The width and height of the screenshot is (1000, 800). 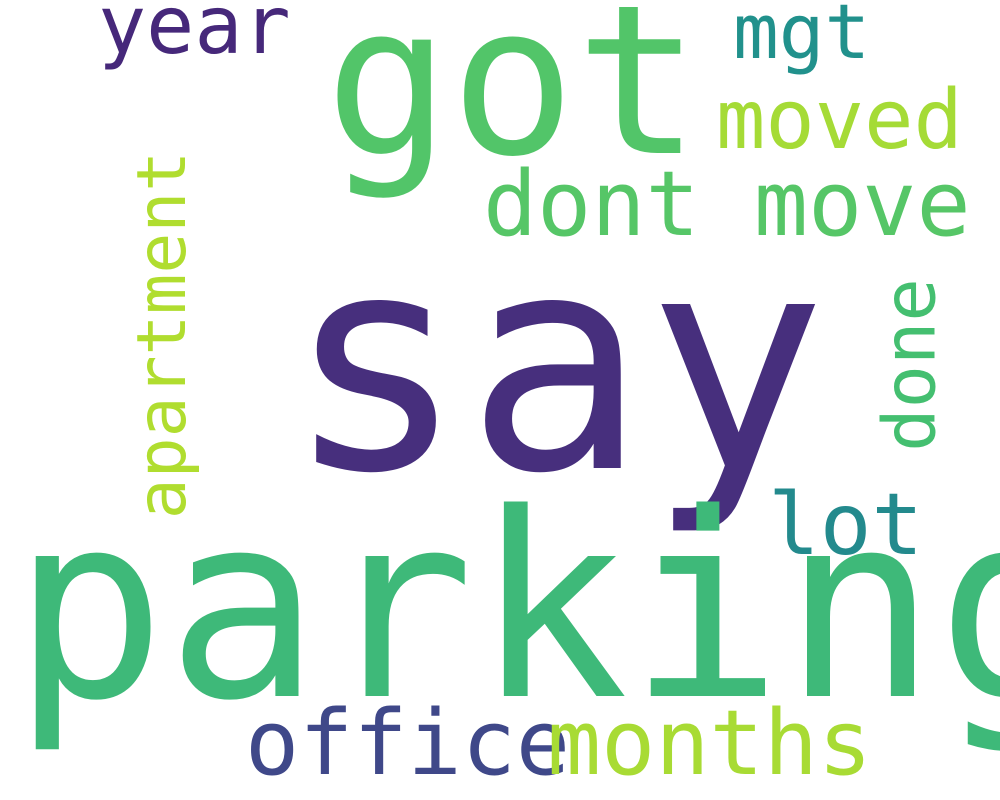 What do you see at coordinates (846, 525) in the screenshot?
I see `word-lot: lot` at bounding box center [846, 525].